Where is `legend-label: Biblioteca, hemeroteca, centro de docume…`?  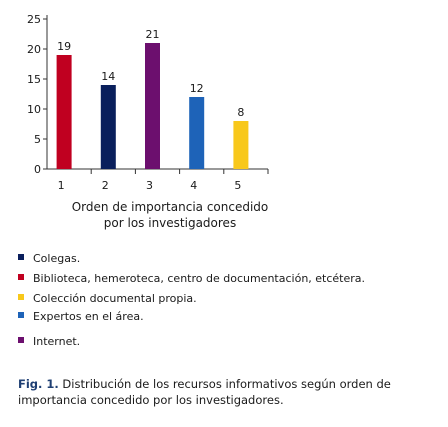 legend-label: Biblioteca, hemeroteca, centro de docume… is located at coordinates (199, 278).